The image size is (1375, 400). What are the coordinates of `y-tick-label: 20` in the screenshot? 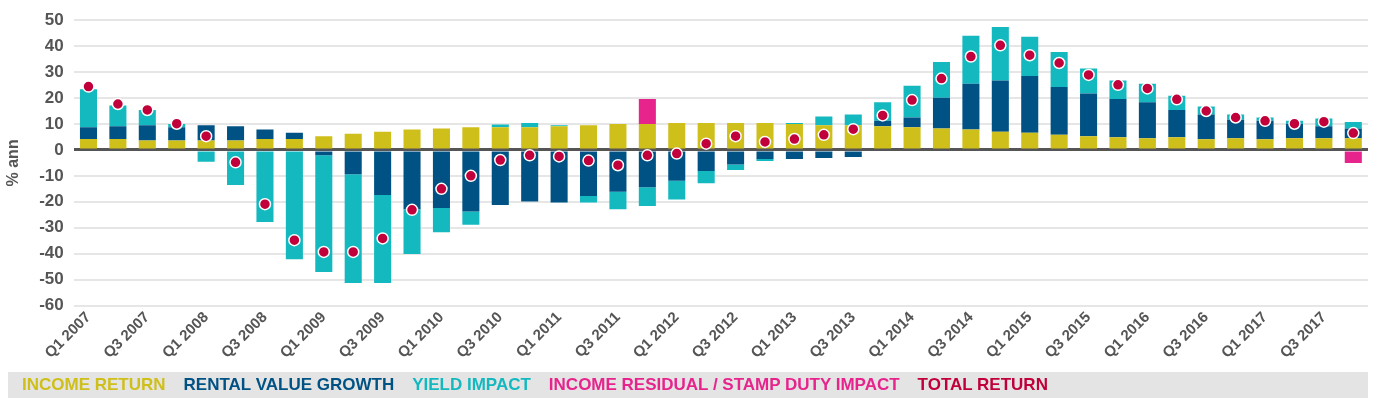 It's located at (54, 97).